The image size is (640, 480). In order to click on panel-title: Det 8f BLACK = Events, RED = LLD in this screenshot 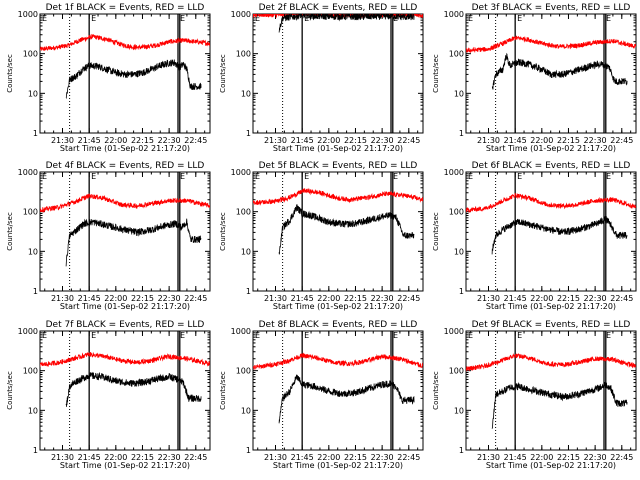, I will do `click(338, 325)`.